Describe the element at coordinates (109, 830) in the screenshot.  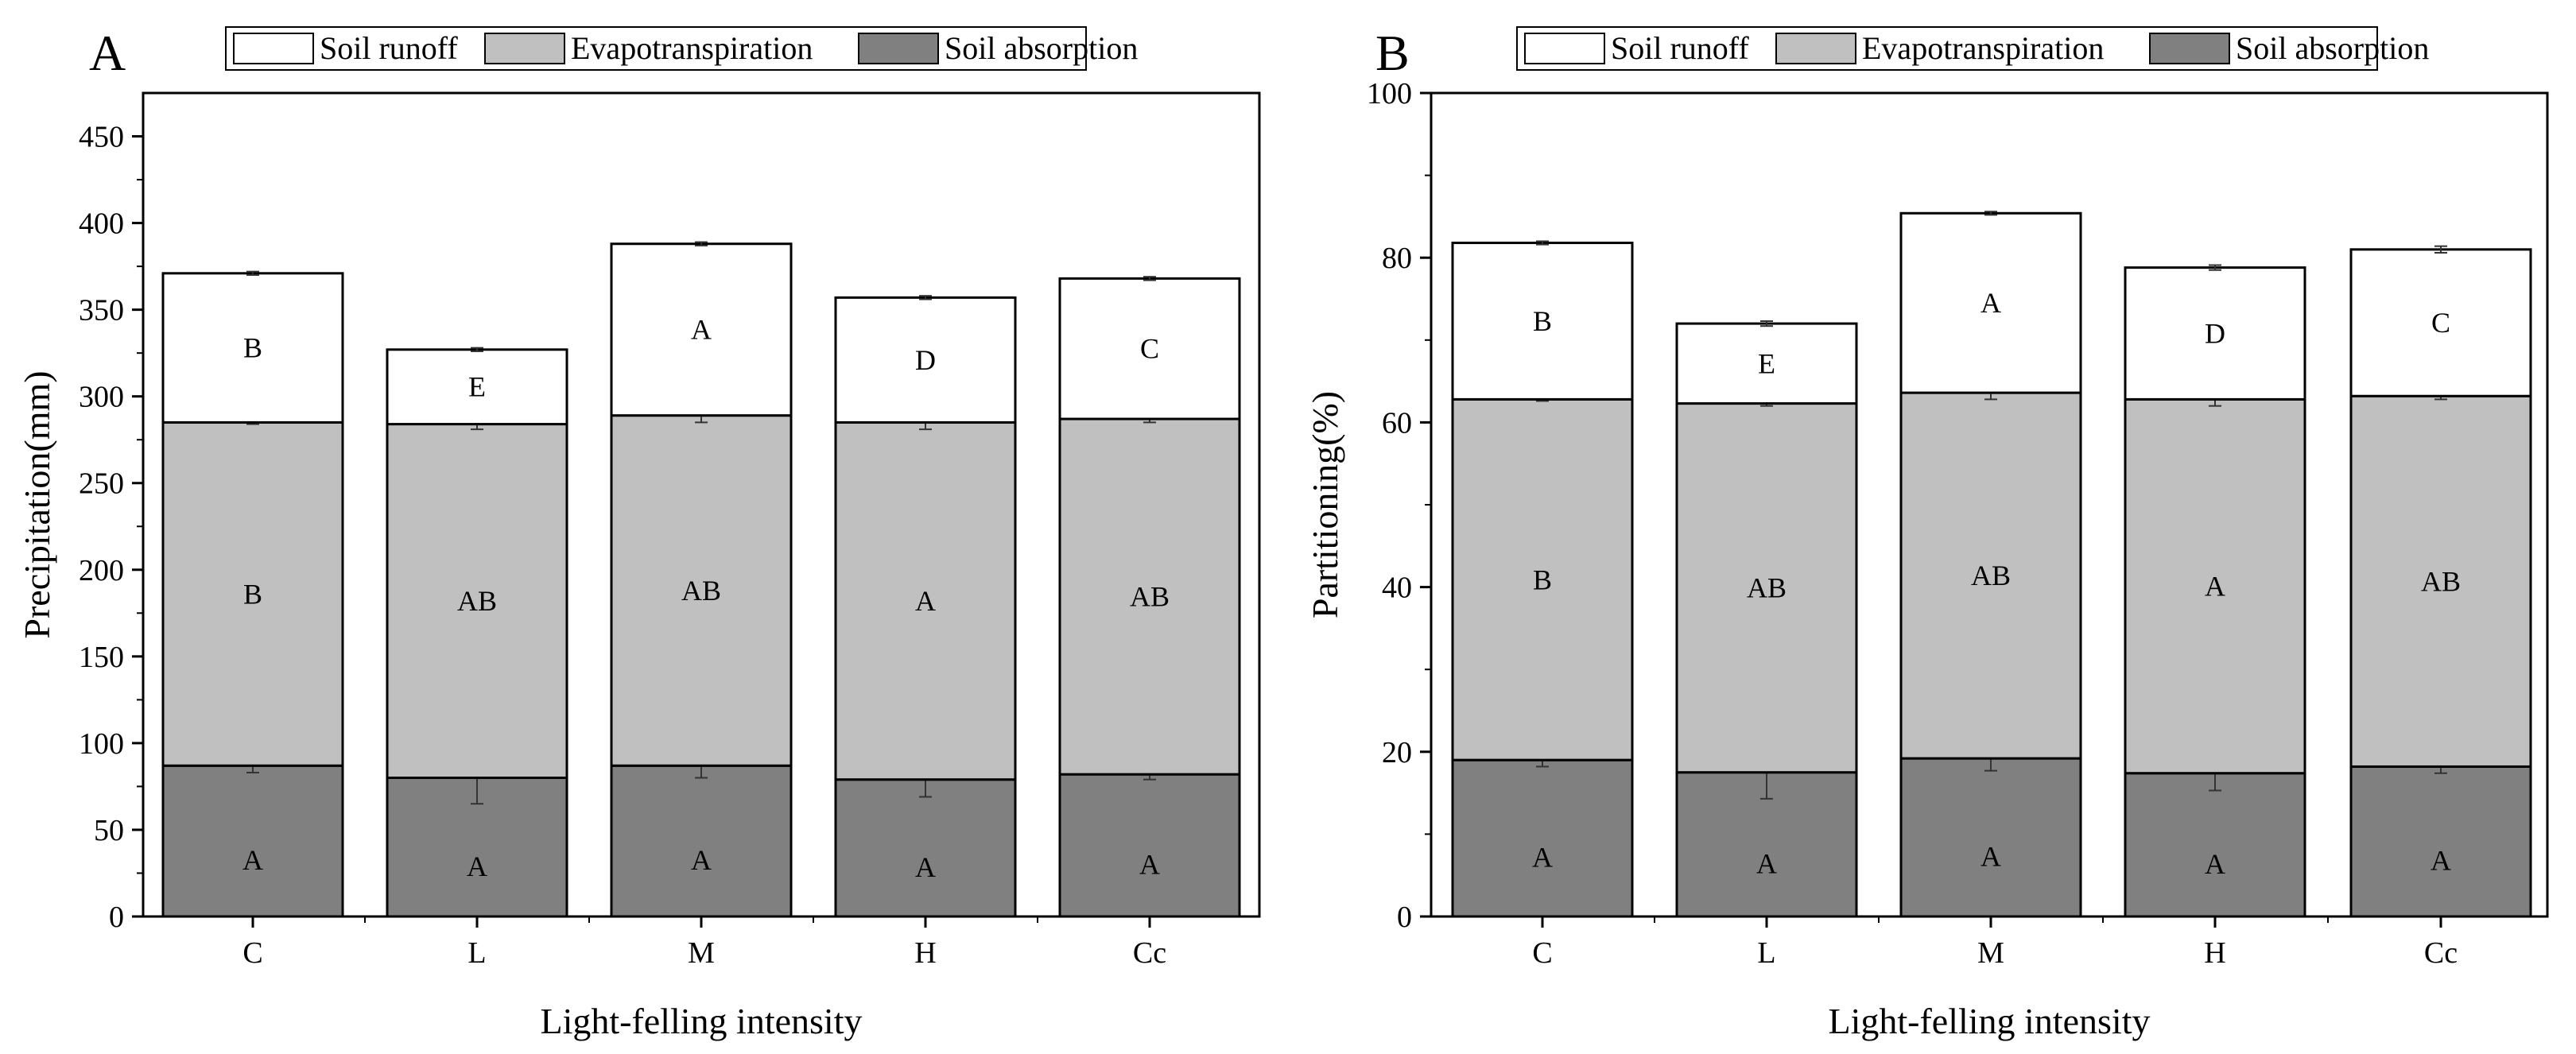
I see `y-tick-label: 50` at that location.